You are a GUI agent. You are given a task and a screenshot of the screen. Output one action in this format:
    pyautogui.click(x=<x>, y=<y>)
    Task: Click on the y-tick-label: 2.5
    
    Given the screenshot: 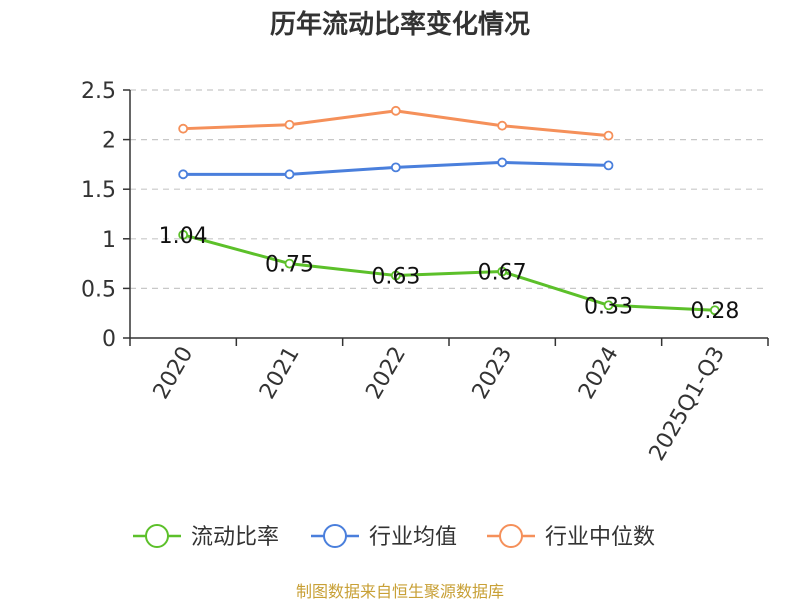 What is the action you would take?
    pyautogui.click(x=98, y=91)
    